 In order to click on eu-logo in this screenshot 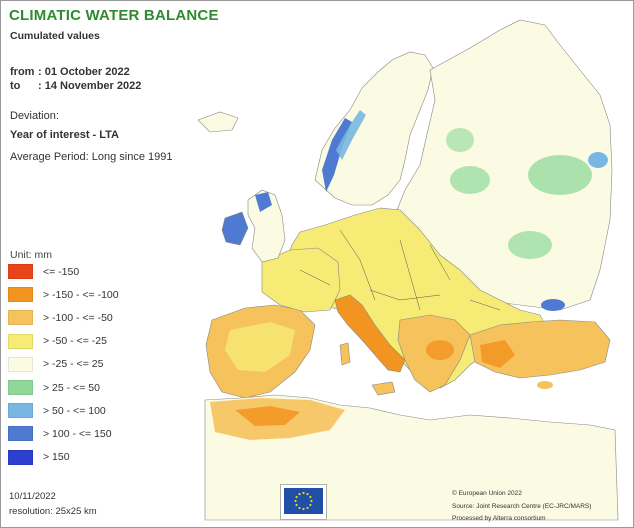, I will do `click(303, 502)`.